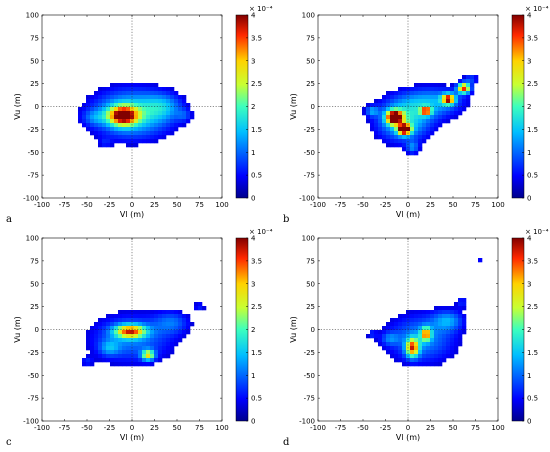  What do you see at coordinates (33, 353) in the screenshot?
I see `y-tick-label: -25` at bounding box center [33, 353].